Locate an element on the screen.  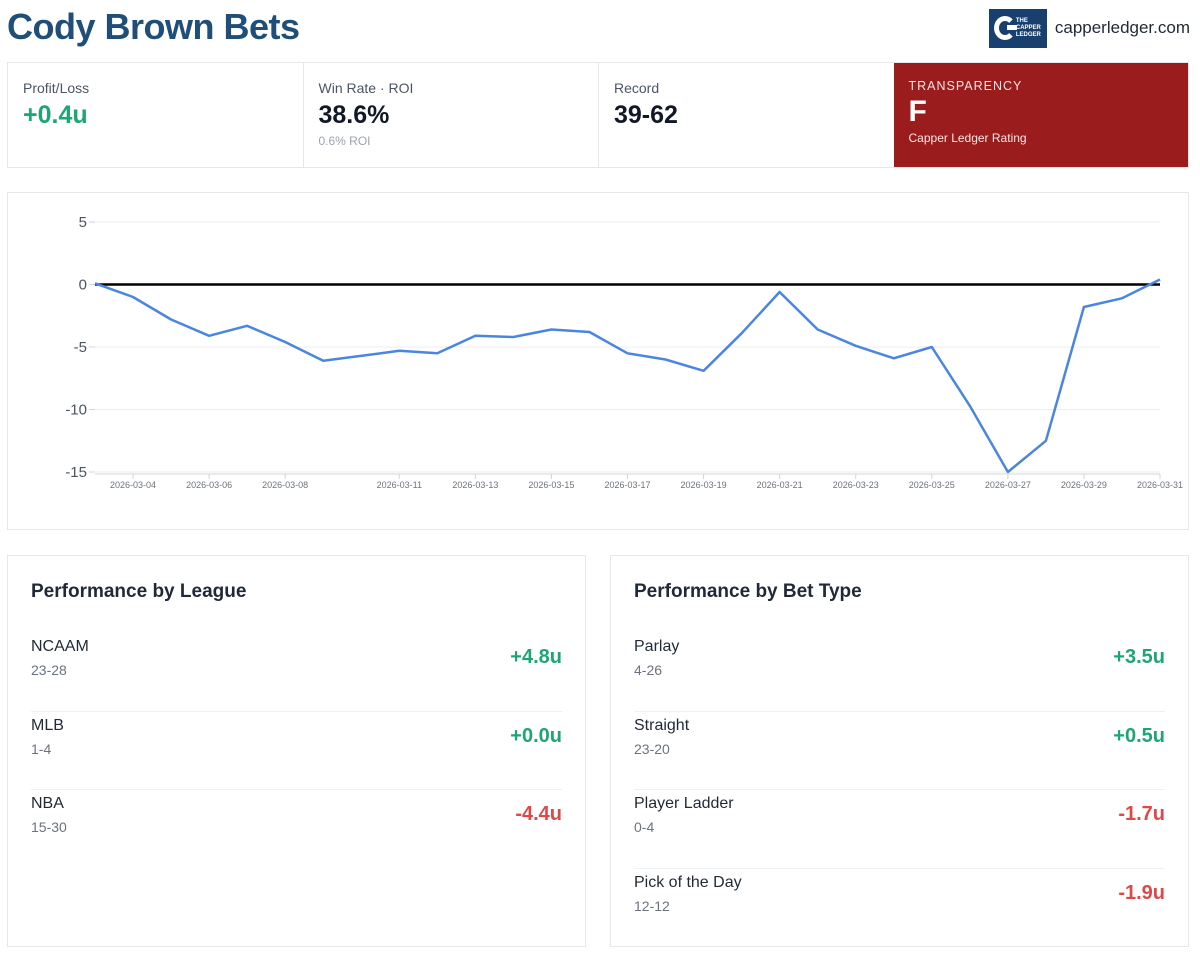
perf-row: Player Ladder 0-4 -1.7u is located at coordinates (899, 829).